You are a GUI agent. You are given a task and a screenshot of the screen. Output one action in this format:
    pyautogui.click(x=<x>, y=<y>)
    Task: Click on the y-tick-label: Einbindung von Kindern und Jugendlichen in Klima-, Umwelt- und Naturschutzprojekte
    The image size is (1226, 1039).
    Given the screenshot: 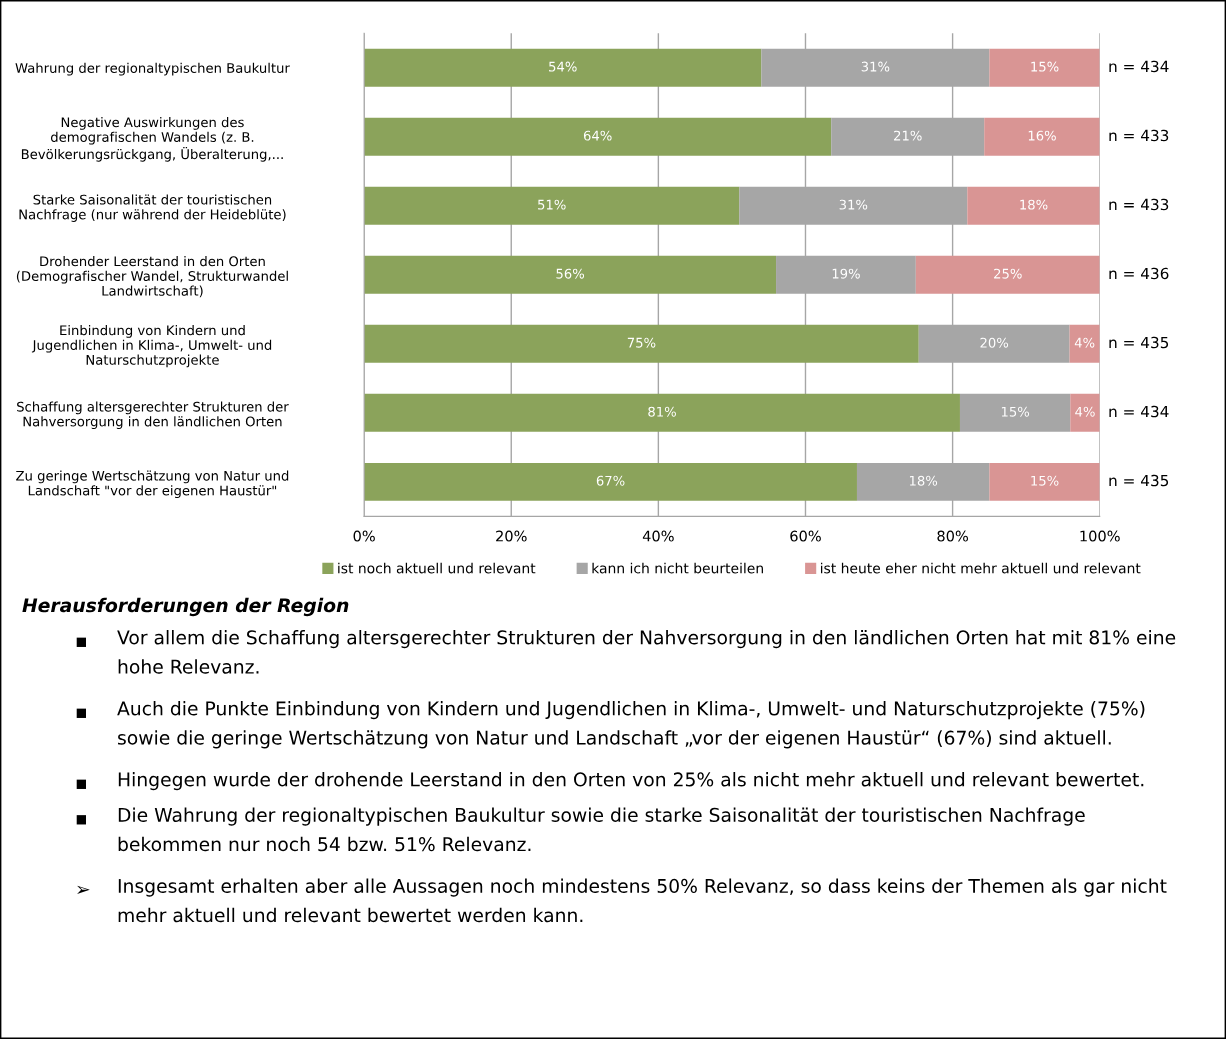 What is the action you would take?
    pyautogui.click(x=151, y=346)
    